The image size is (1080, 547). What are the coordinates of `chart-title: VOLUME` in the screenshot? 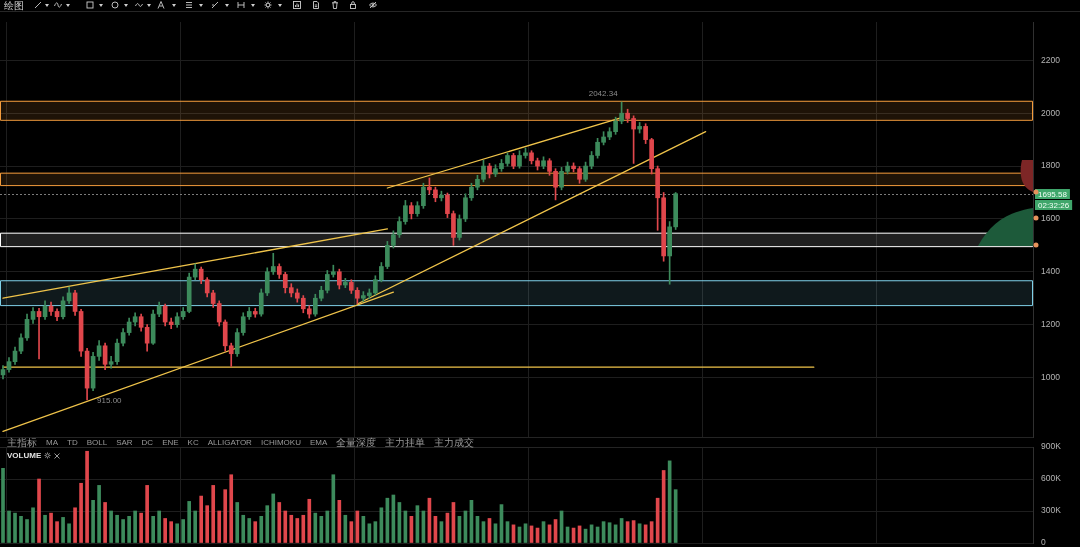 It's located at (24, 455).